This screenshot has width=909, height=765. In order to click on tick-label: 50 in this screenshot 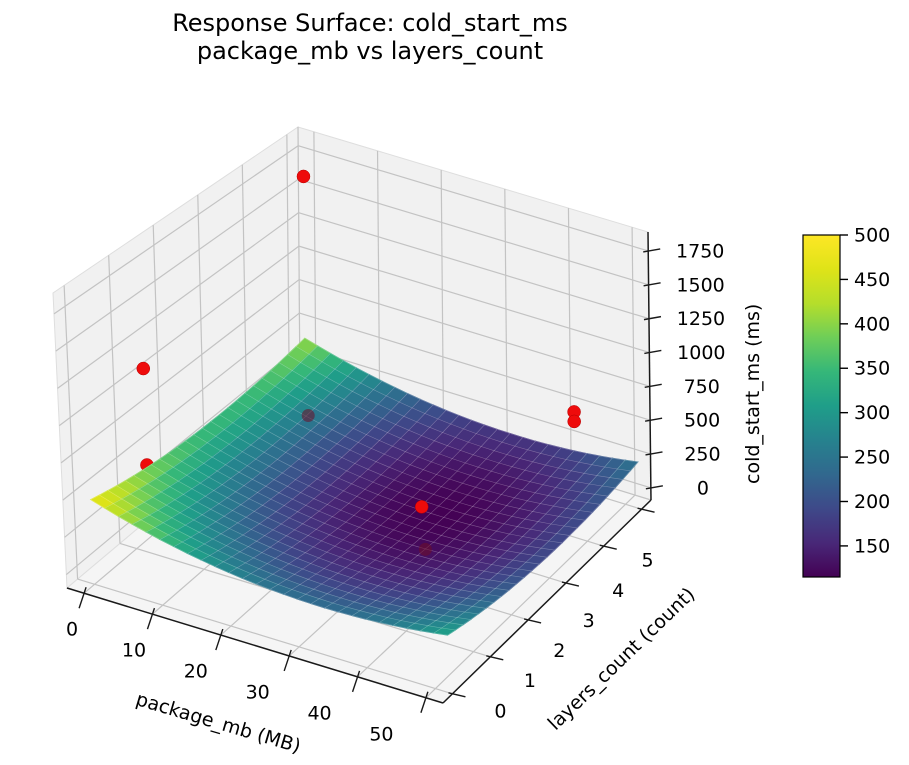, I will do `click(381, 734)`.